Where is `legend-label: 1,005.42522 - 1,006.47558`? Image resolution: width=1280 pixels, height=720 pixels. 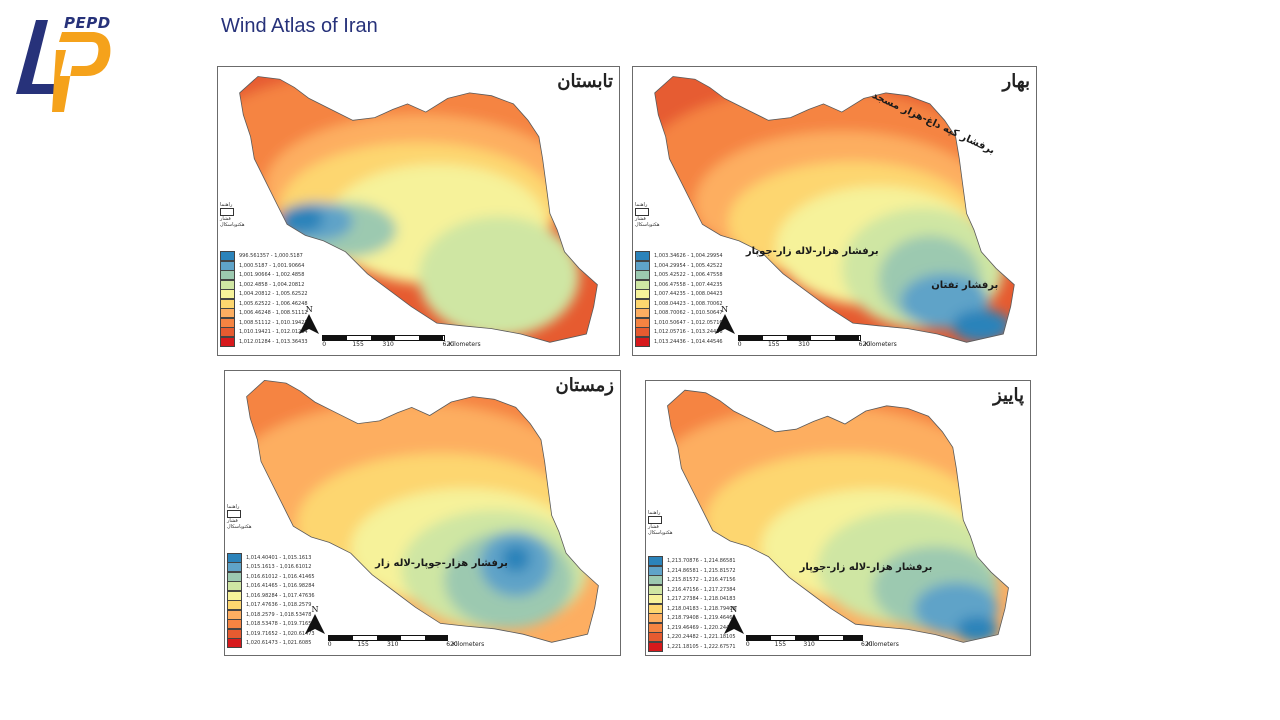
legend-label: 1,005.42522 - 1,006.47558 is located at coordinates (688, 275).